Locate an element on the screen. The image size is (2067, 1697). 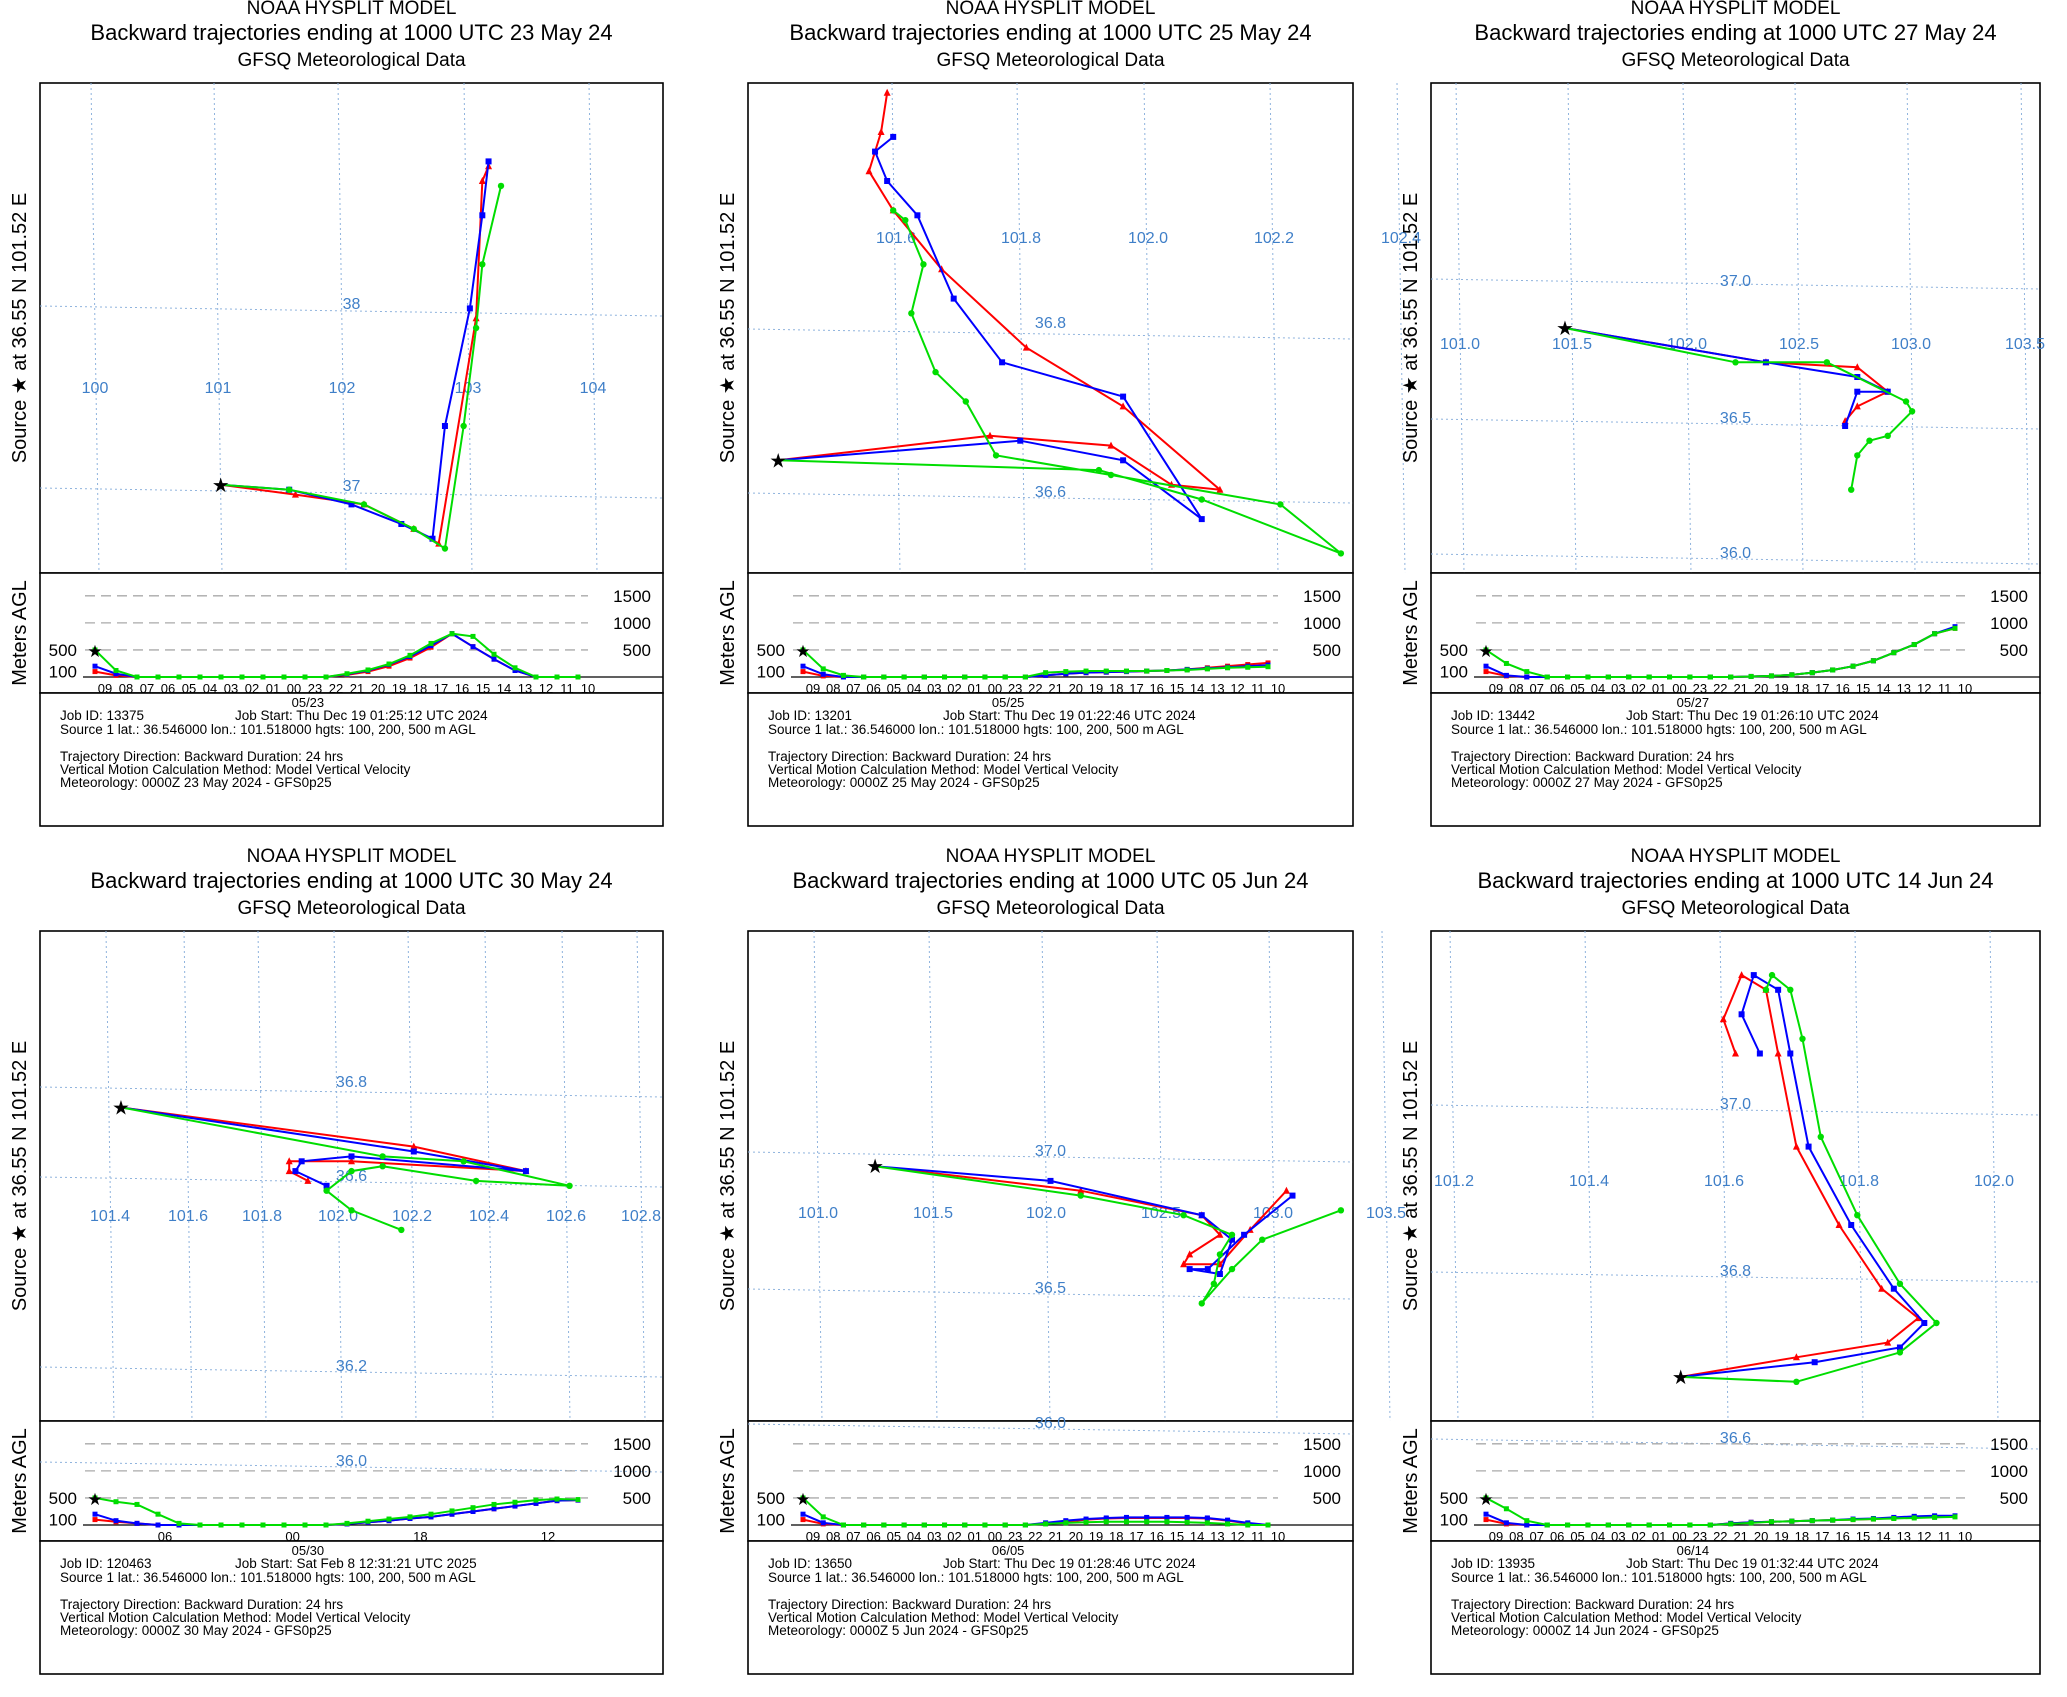
longitude-label: 101.8 is located at coordinates (1859, 1181).